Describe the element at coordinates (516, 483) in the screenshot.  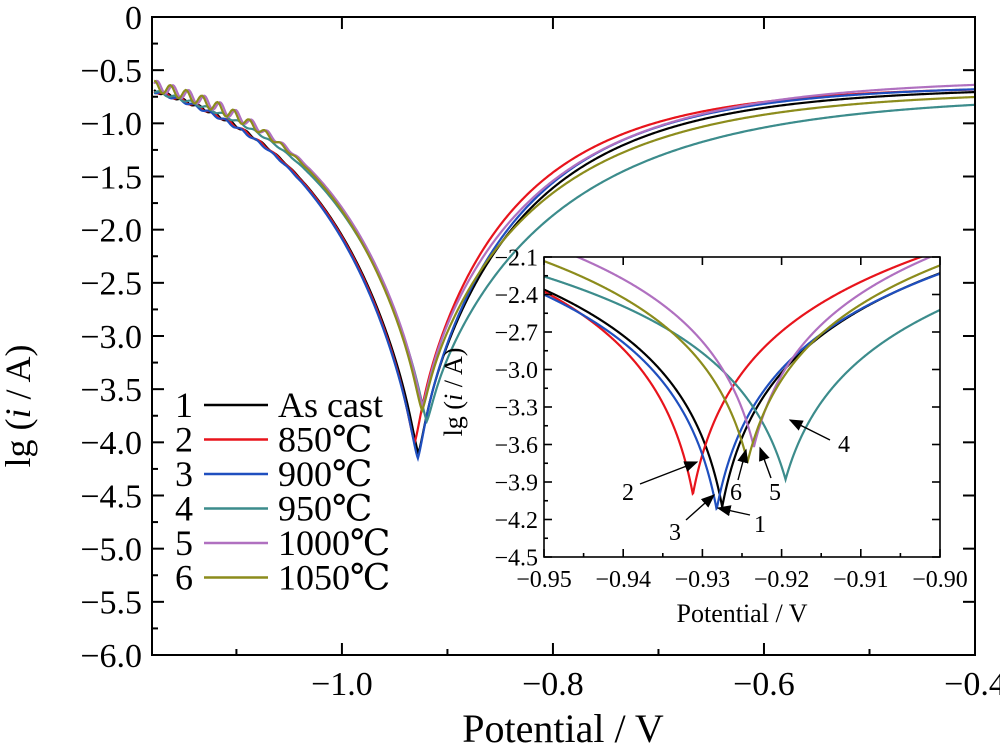
I see `inset-y-tick-label: −3.9` at that location.